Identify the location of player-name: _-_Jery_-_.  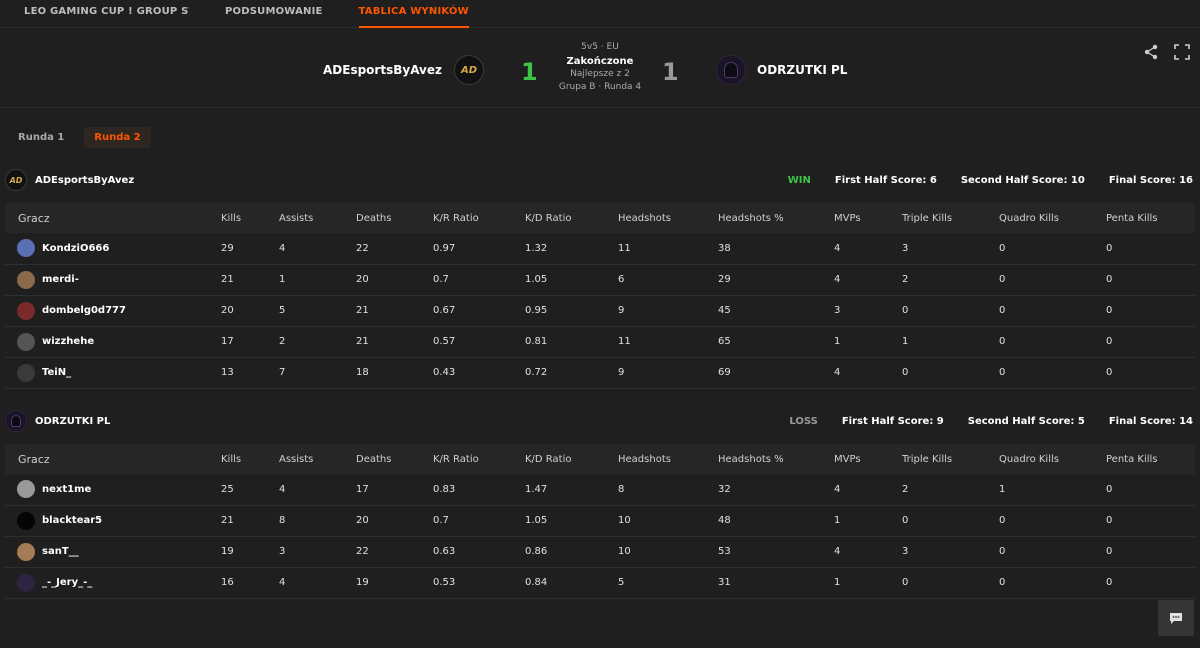
(67, 582).